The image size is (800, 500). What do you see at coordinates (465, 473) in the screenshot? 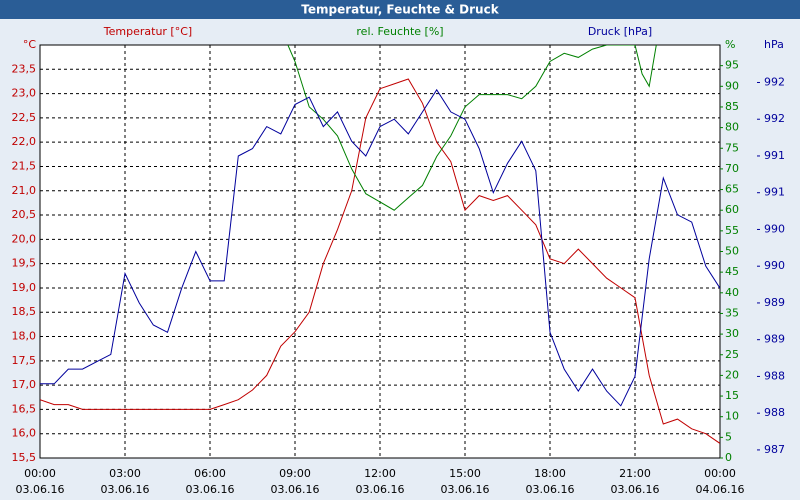
I see `x-tick-label: 15:00` at bounding box center [465, 473].